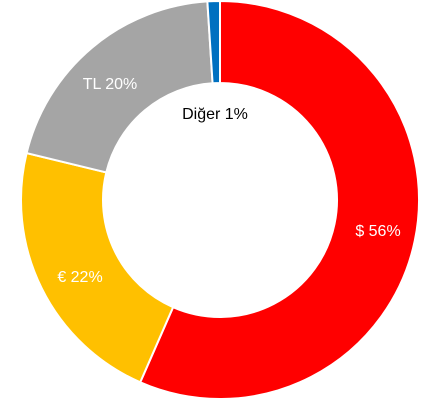  Describe the element at coordinates (213, 42) in the screenshot. I see `donut-slice` at that location.